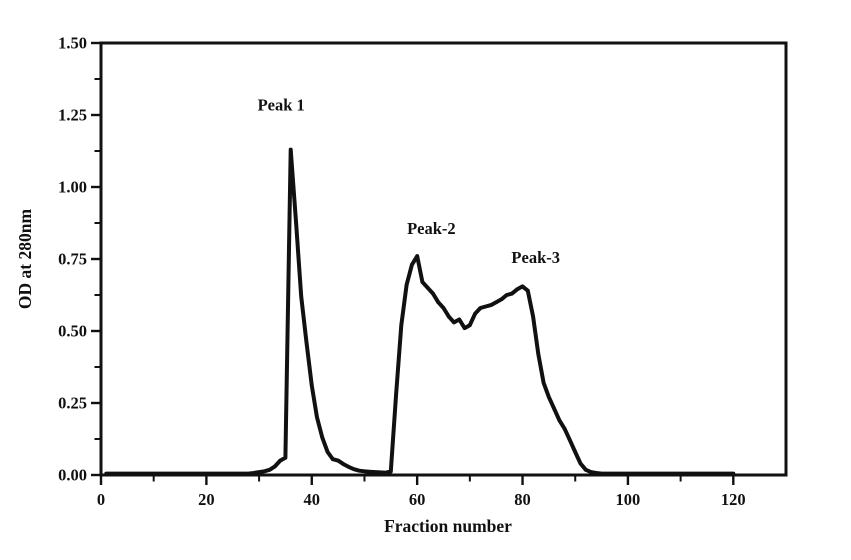  Describe the element at coordinates (72, 259) in the screenshot. I see `y-tick-label: 0.75` at that location.